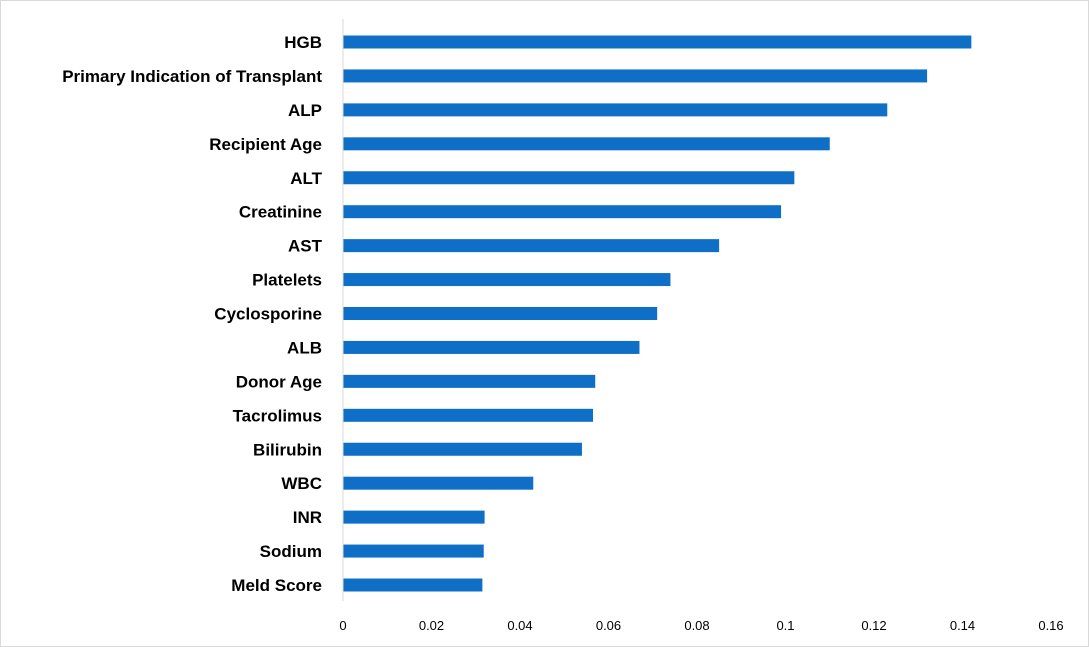 Image resolution: width=1089 pixels, height=647 pixels. I want to click on category-label-primary-indication-of-transplant: Primary Indication of Transplant, so click(192, 76).